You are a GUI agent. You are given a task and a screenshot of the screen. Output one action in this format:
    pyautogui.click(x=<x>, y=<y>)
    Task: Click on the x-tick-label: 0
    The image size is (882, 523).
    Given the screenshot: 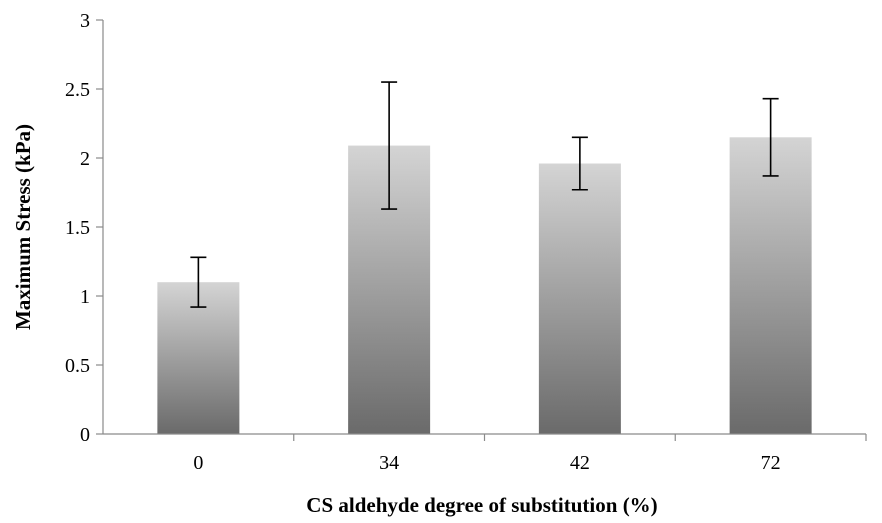 What is the action you would take?
    pyautogui.click(x=198, y=463)
    